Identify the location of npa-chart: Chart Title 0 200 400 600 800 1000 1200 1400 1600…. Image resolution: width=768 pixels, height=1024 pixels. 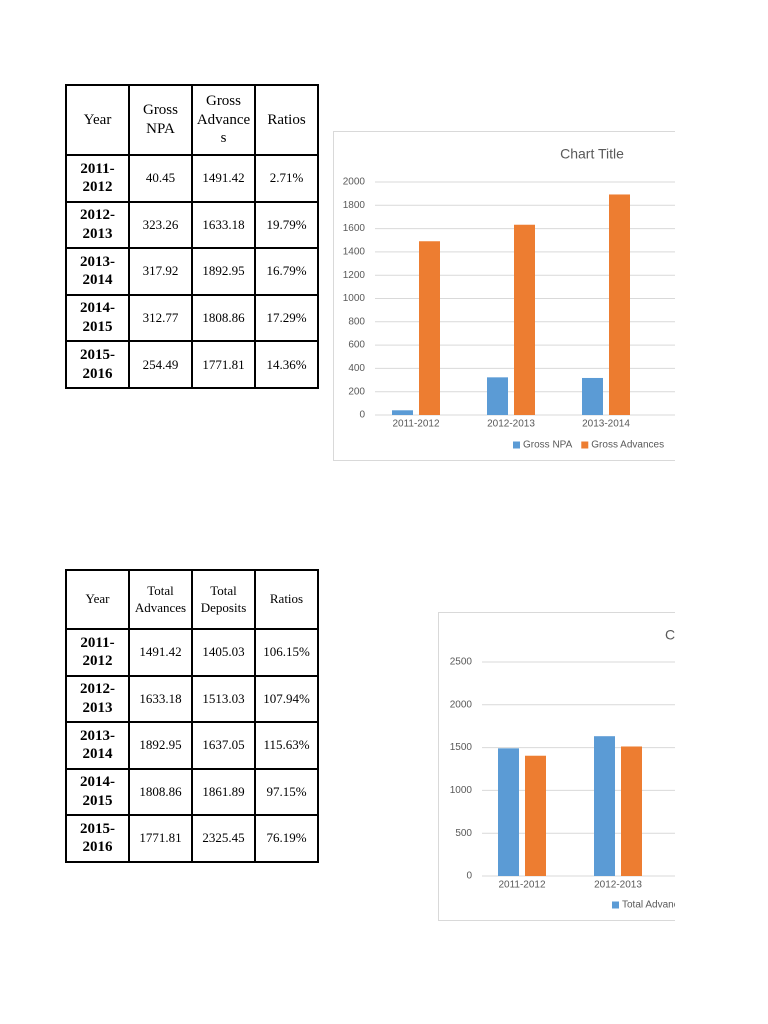
(504, 296).